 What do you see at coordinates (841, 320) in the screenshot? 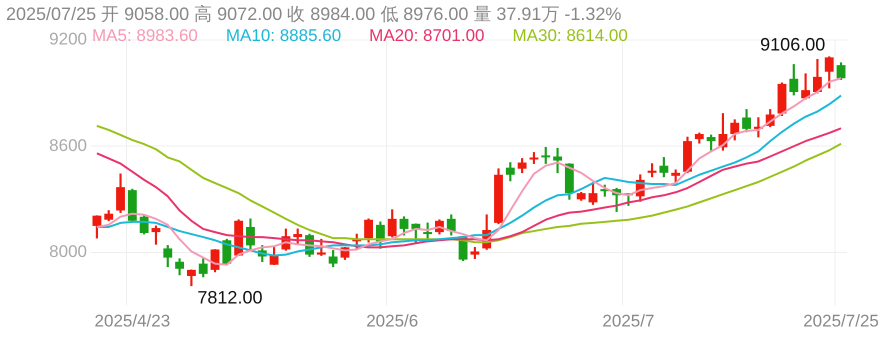
I see `x-tick-label: 2025/7/25` at bounding box center [841, 320].